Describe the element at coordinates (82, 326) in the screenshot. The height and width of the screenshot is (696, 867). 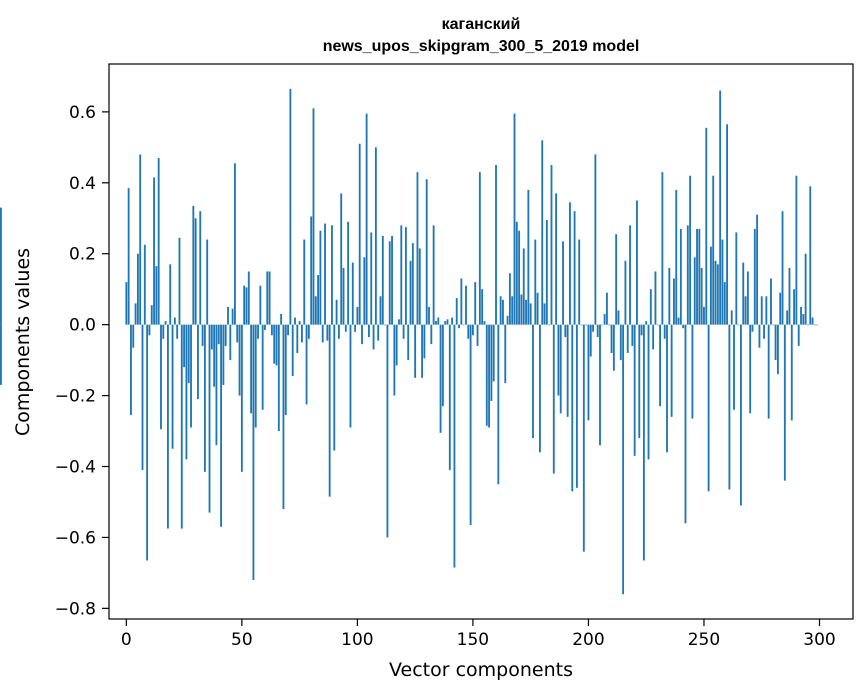
I see `y-tick-label: 0.0` at that location.